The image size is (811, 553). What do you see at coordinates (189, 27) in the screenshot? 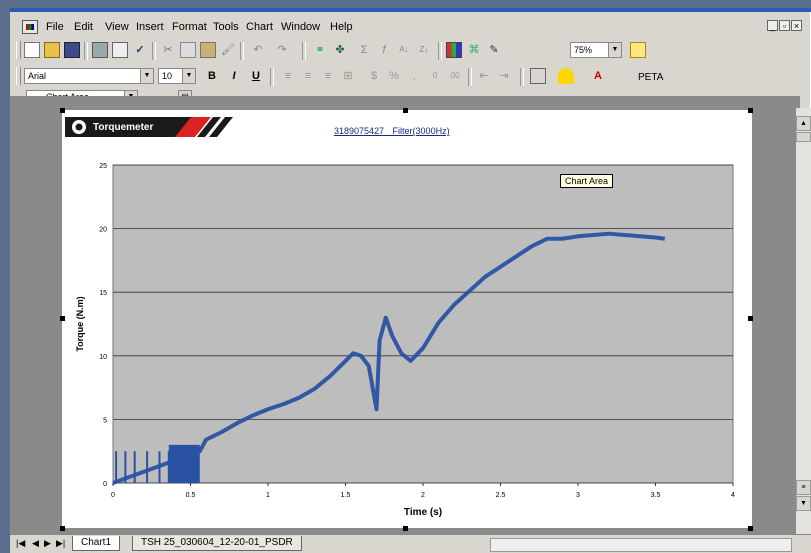
I see `menu-format: Format` at bounding box center [189, 27].